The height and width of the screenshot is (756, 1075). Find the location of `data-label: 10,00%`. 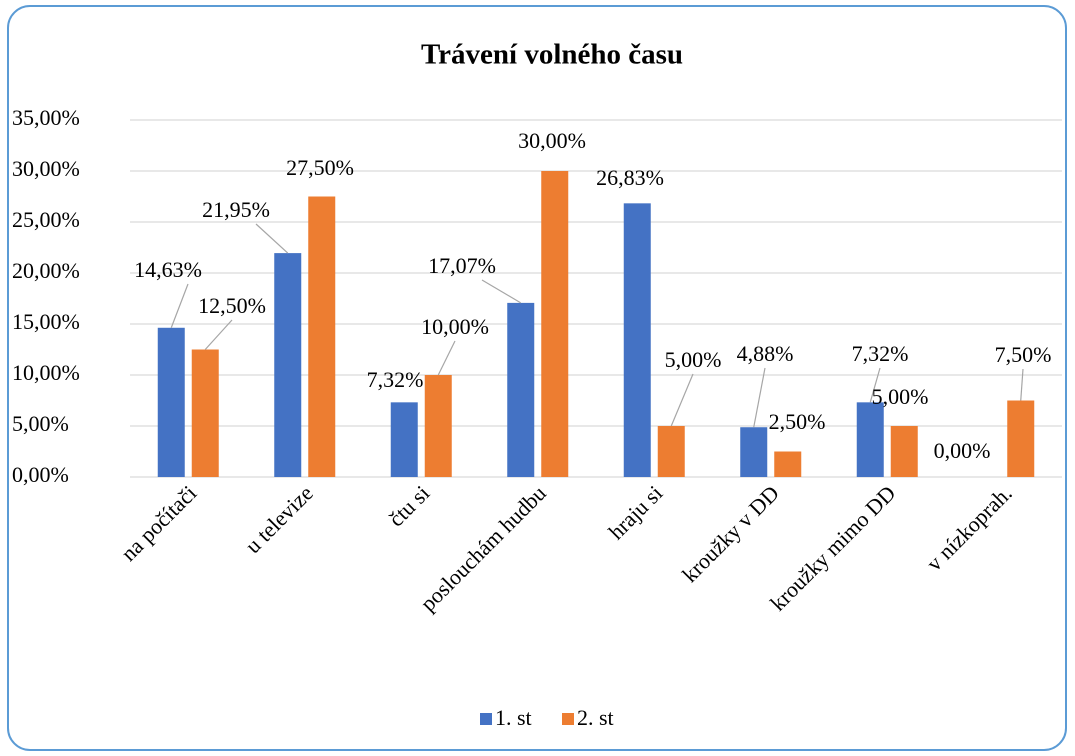

data-label: 10,00% is located at coordinates (455, 326).